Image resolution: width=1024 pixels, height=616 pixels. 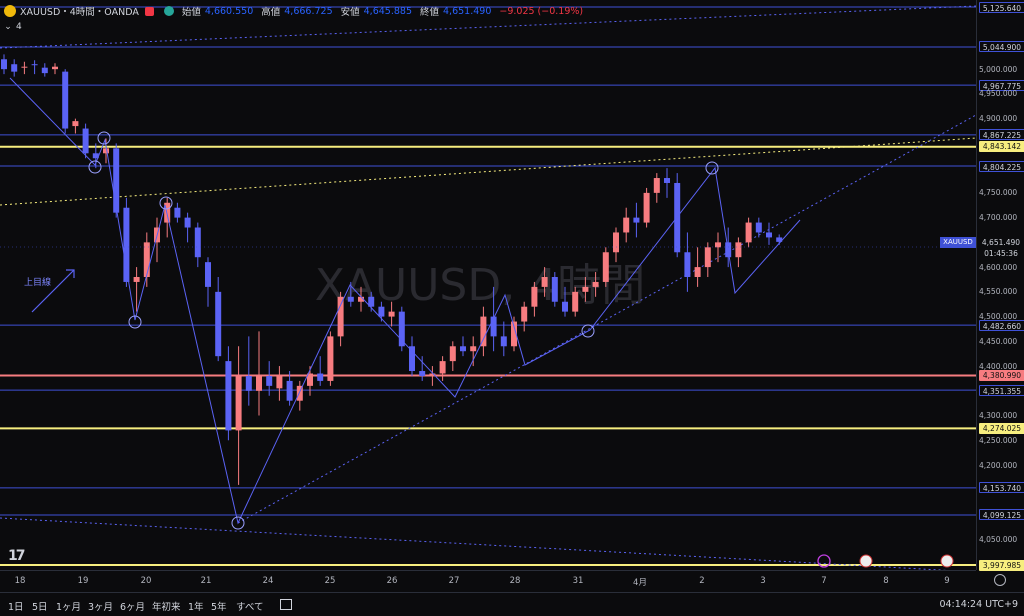 I want to click on price-line-label: 4,804.225, so click(x=1001, y=166).